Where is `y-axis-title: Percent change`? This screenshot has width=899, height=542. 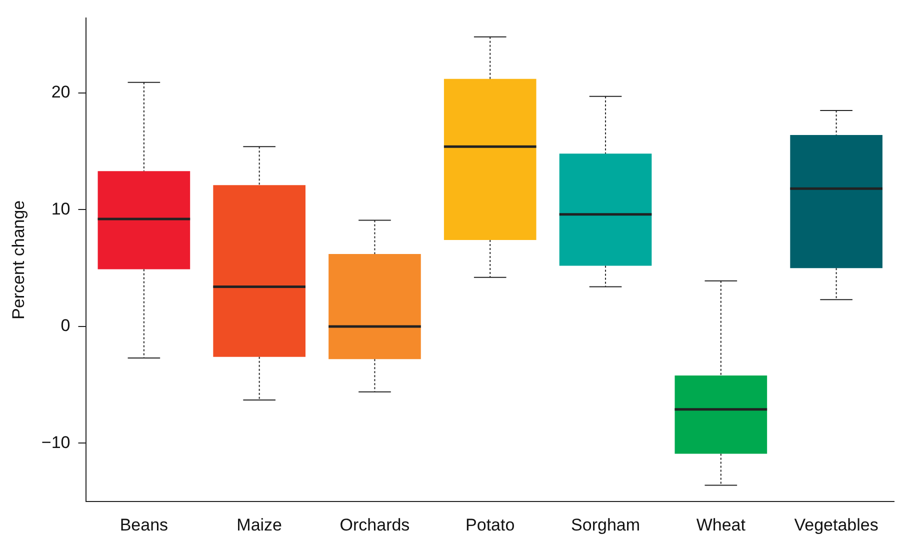
y-axis-title: Percent change is located at coordinates (18, 260).